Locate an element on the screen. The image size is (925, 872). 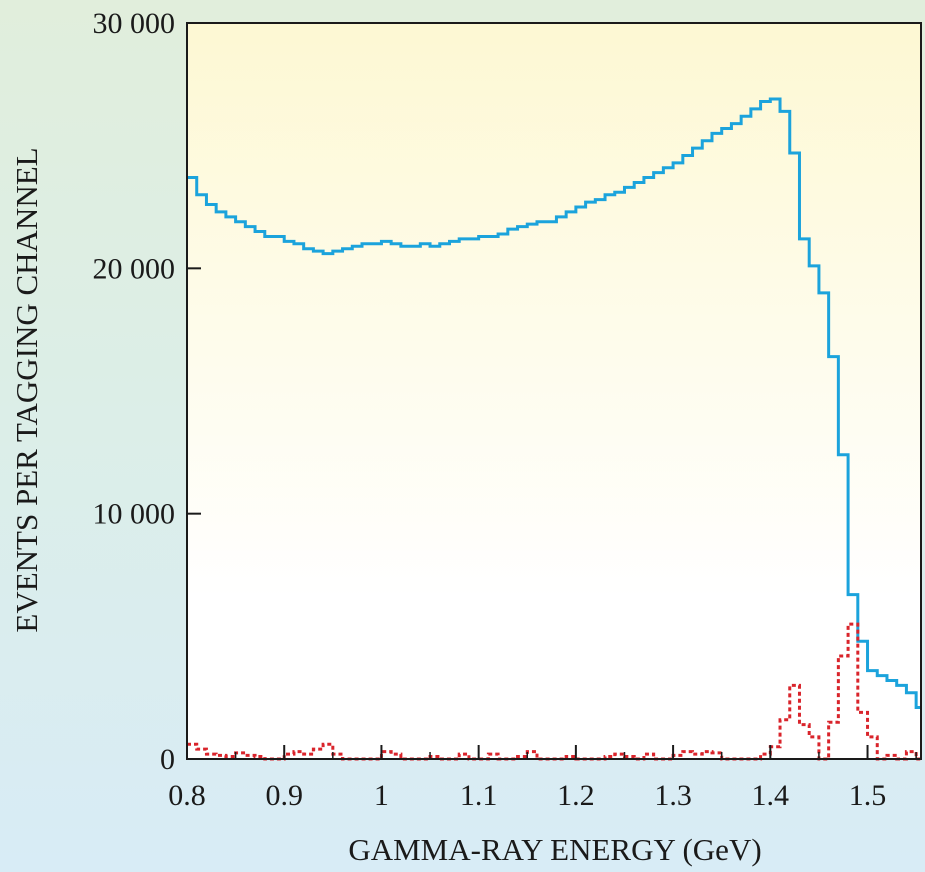
x-tick-label: 1.3 is located at coordinates (673, 795).